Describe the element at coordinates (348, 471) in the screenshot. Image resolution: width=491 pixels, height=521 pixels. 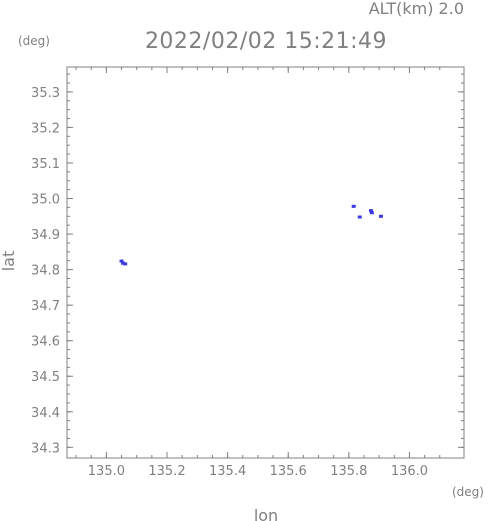
I see `x-tick-label: 135.8` at that location.